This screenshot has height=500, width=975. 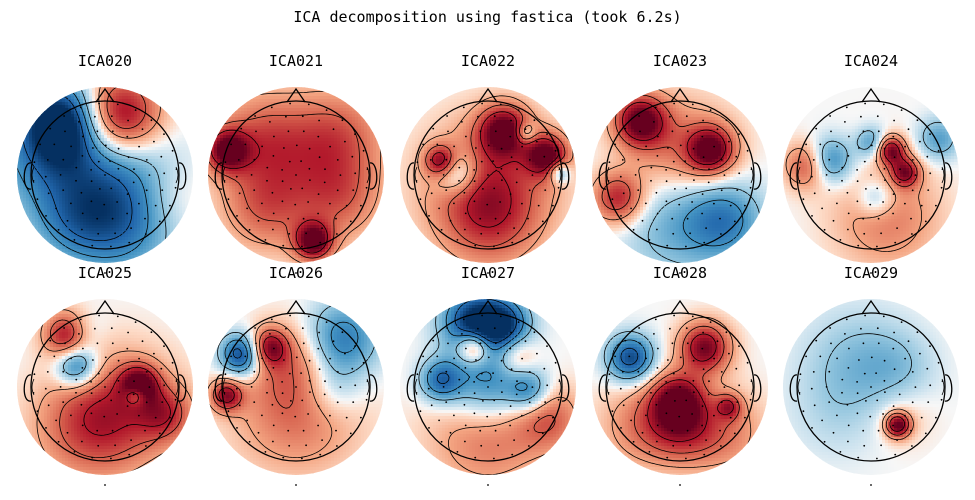 I want to click on topomap-title: ICA021, so click(x=296, y=61).